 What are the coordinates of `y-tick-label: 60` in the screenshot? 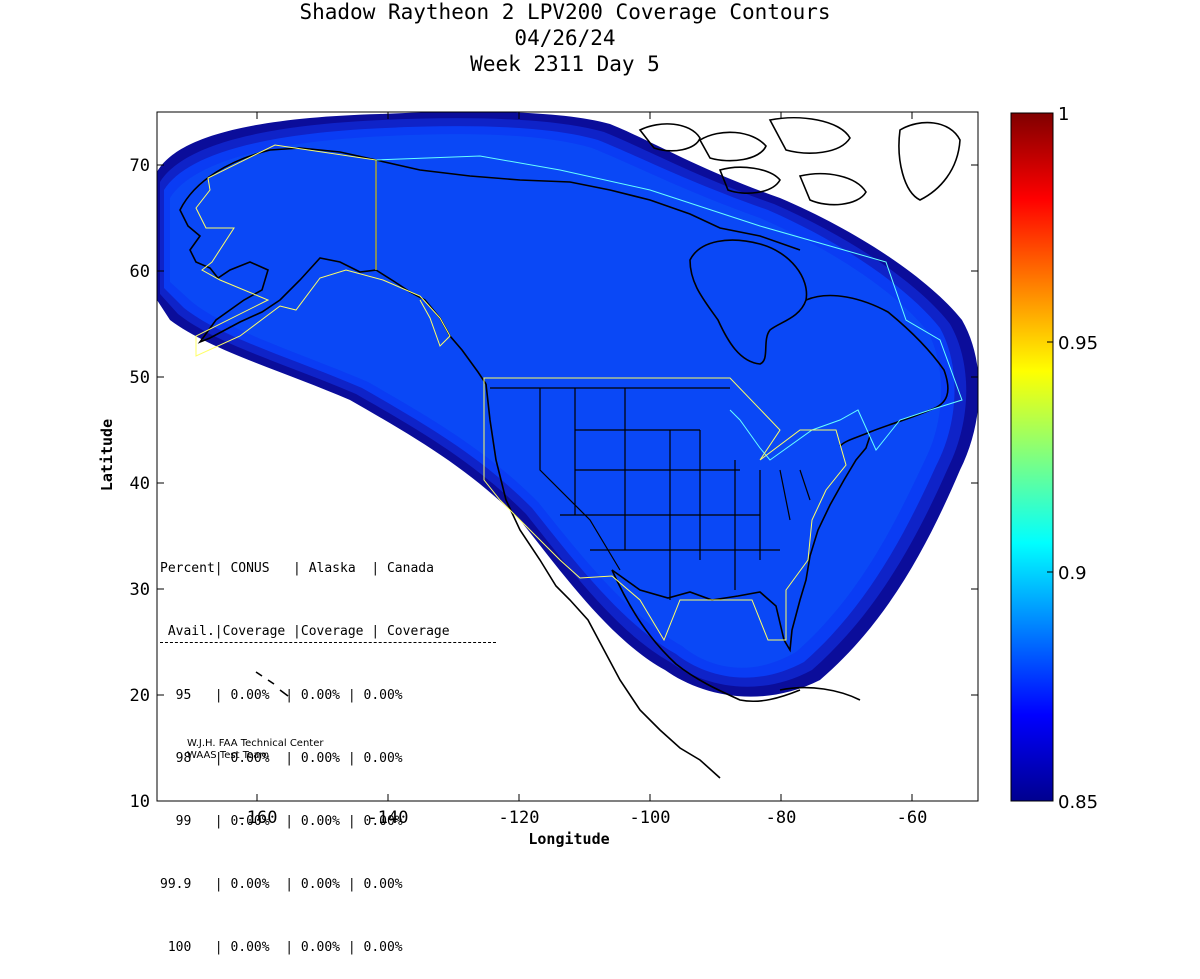 It's located at (140, 272).